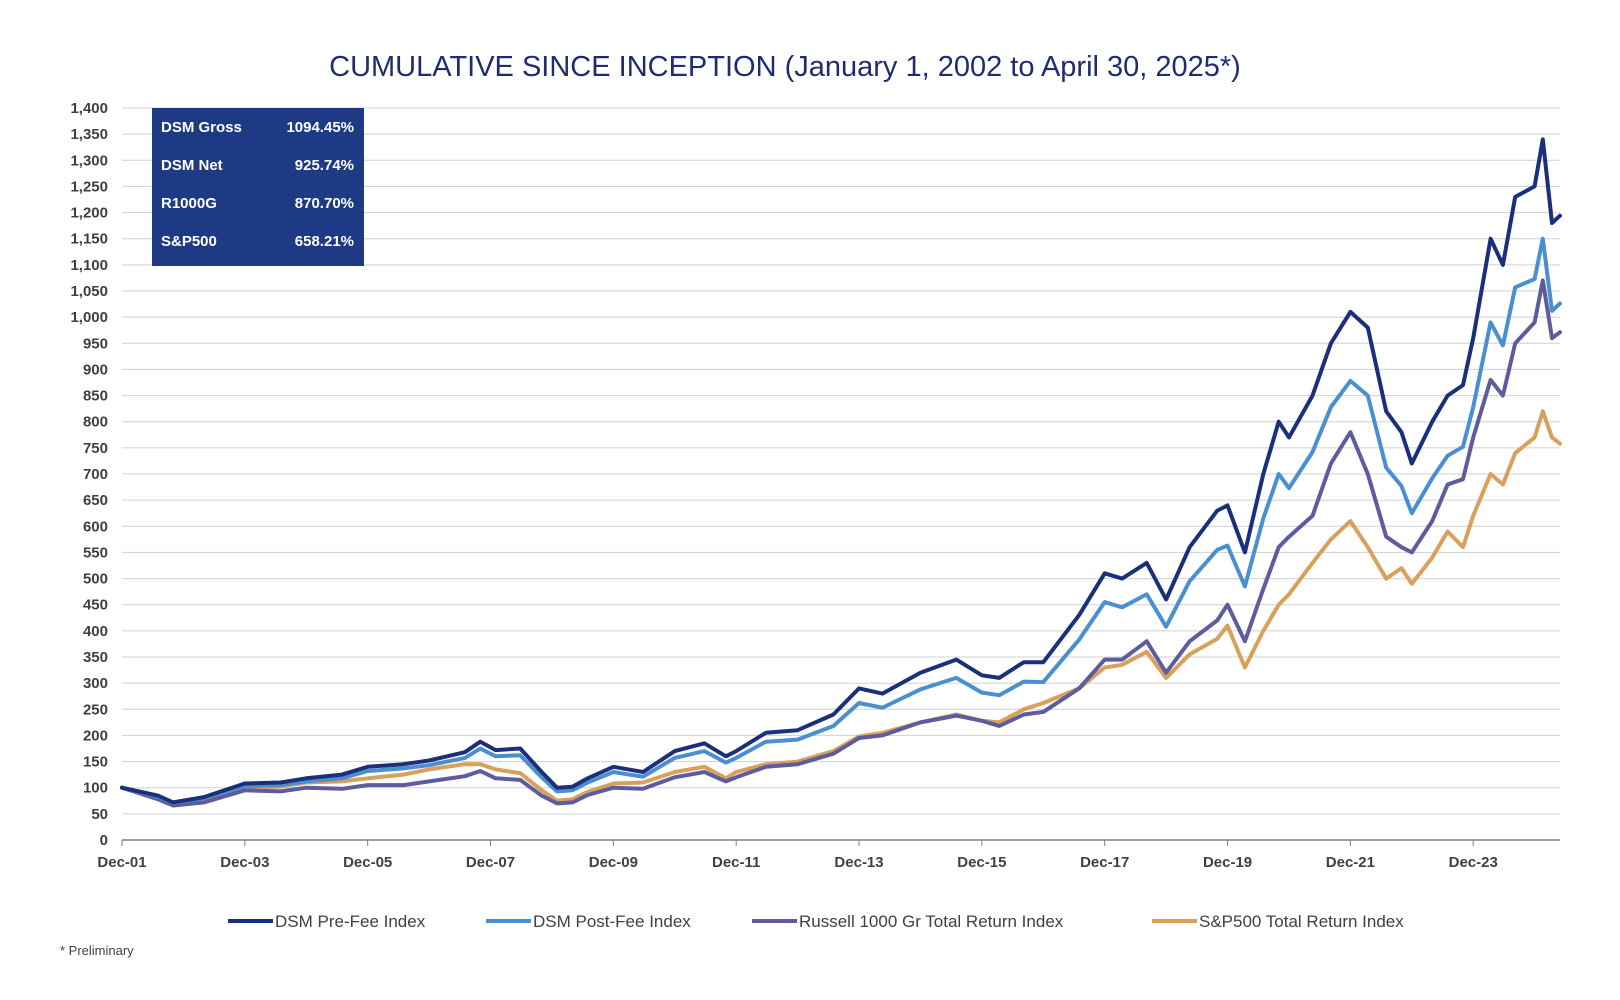 The height and width of the screenshot is (1000, 1620). What do you see at coordinates (121, 862) in the screenshot?
I see `x-tick-label: Dec-01` at bounding box center [121, 862].